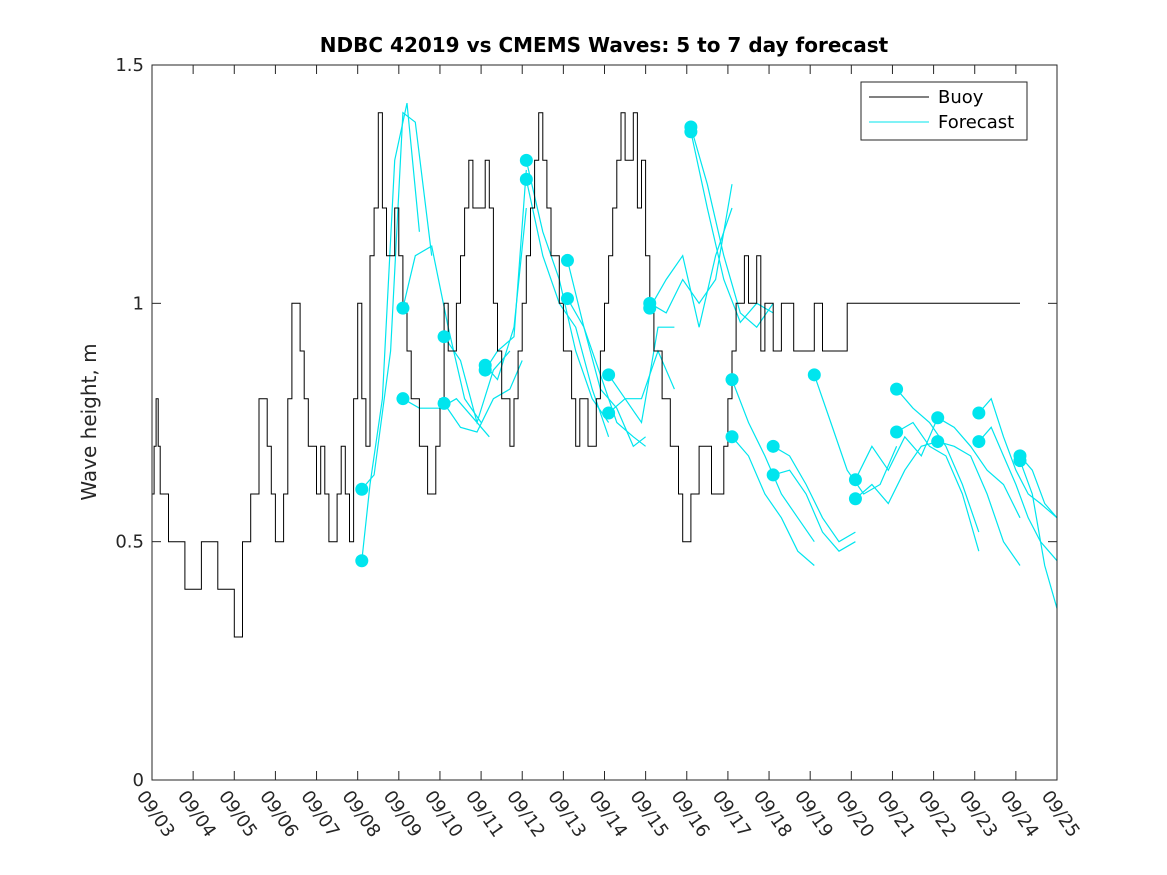 Image resolution: width=1167 pixels, height=875 pixels. I want to click on legend-buoy-label: Buoy, so click(961, 97).